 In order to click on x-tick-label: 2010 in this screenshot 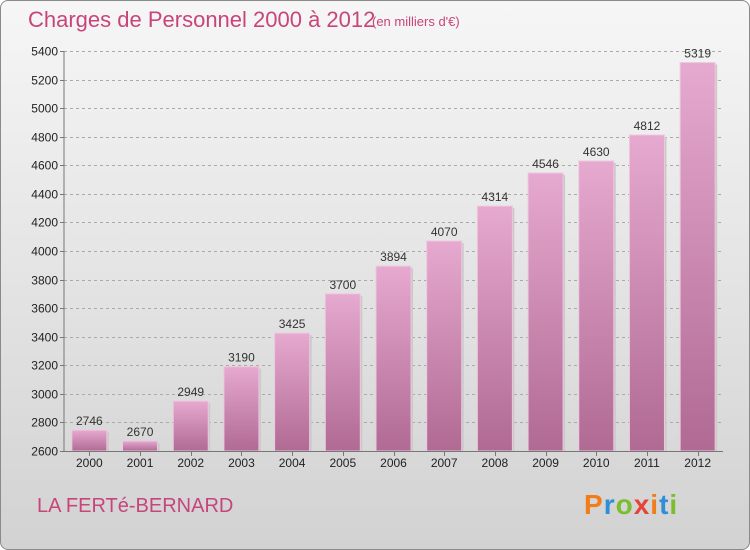, I will do `click(596, 463)`.